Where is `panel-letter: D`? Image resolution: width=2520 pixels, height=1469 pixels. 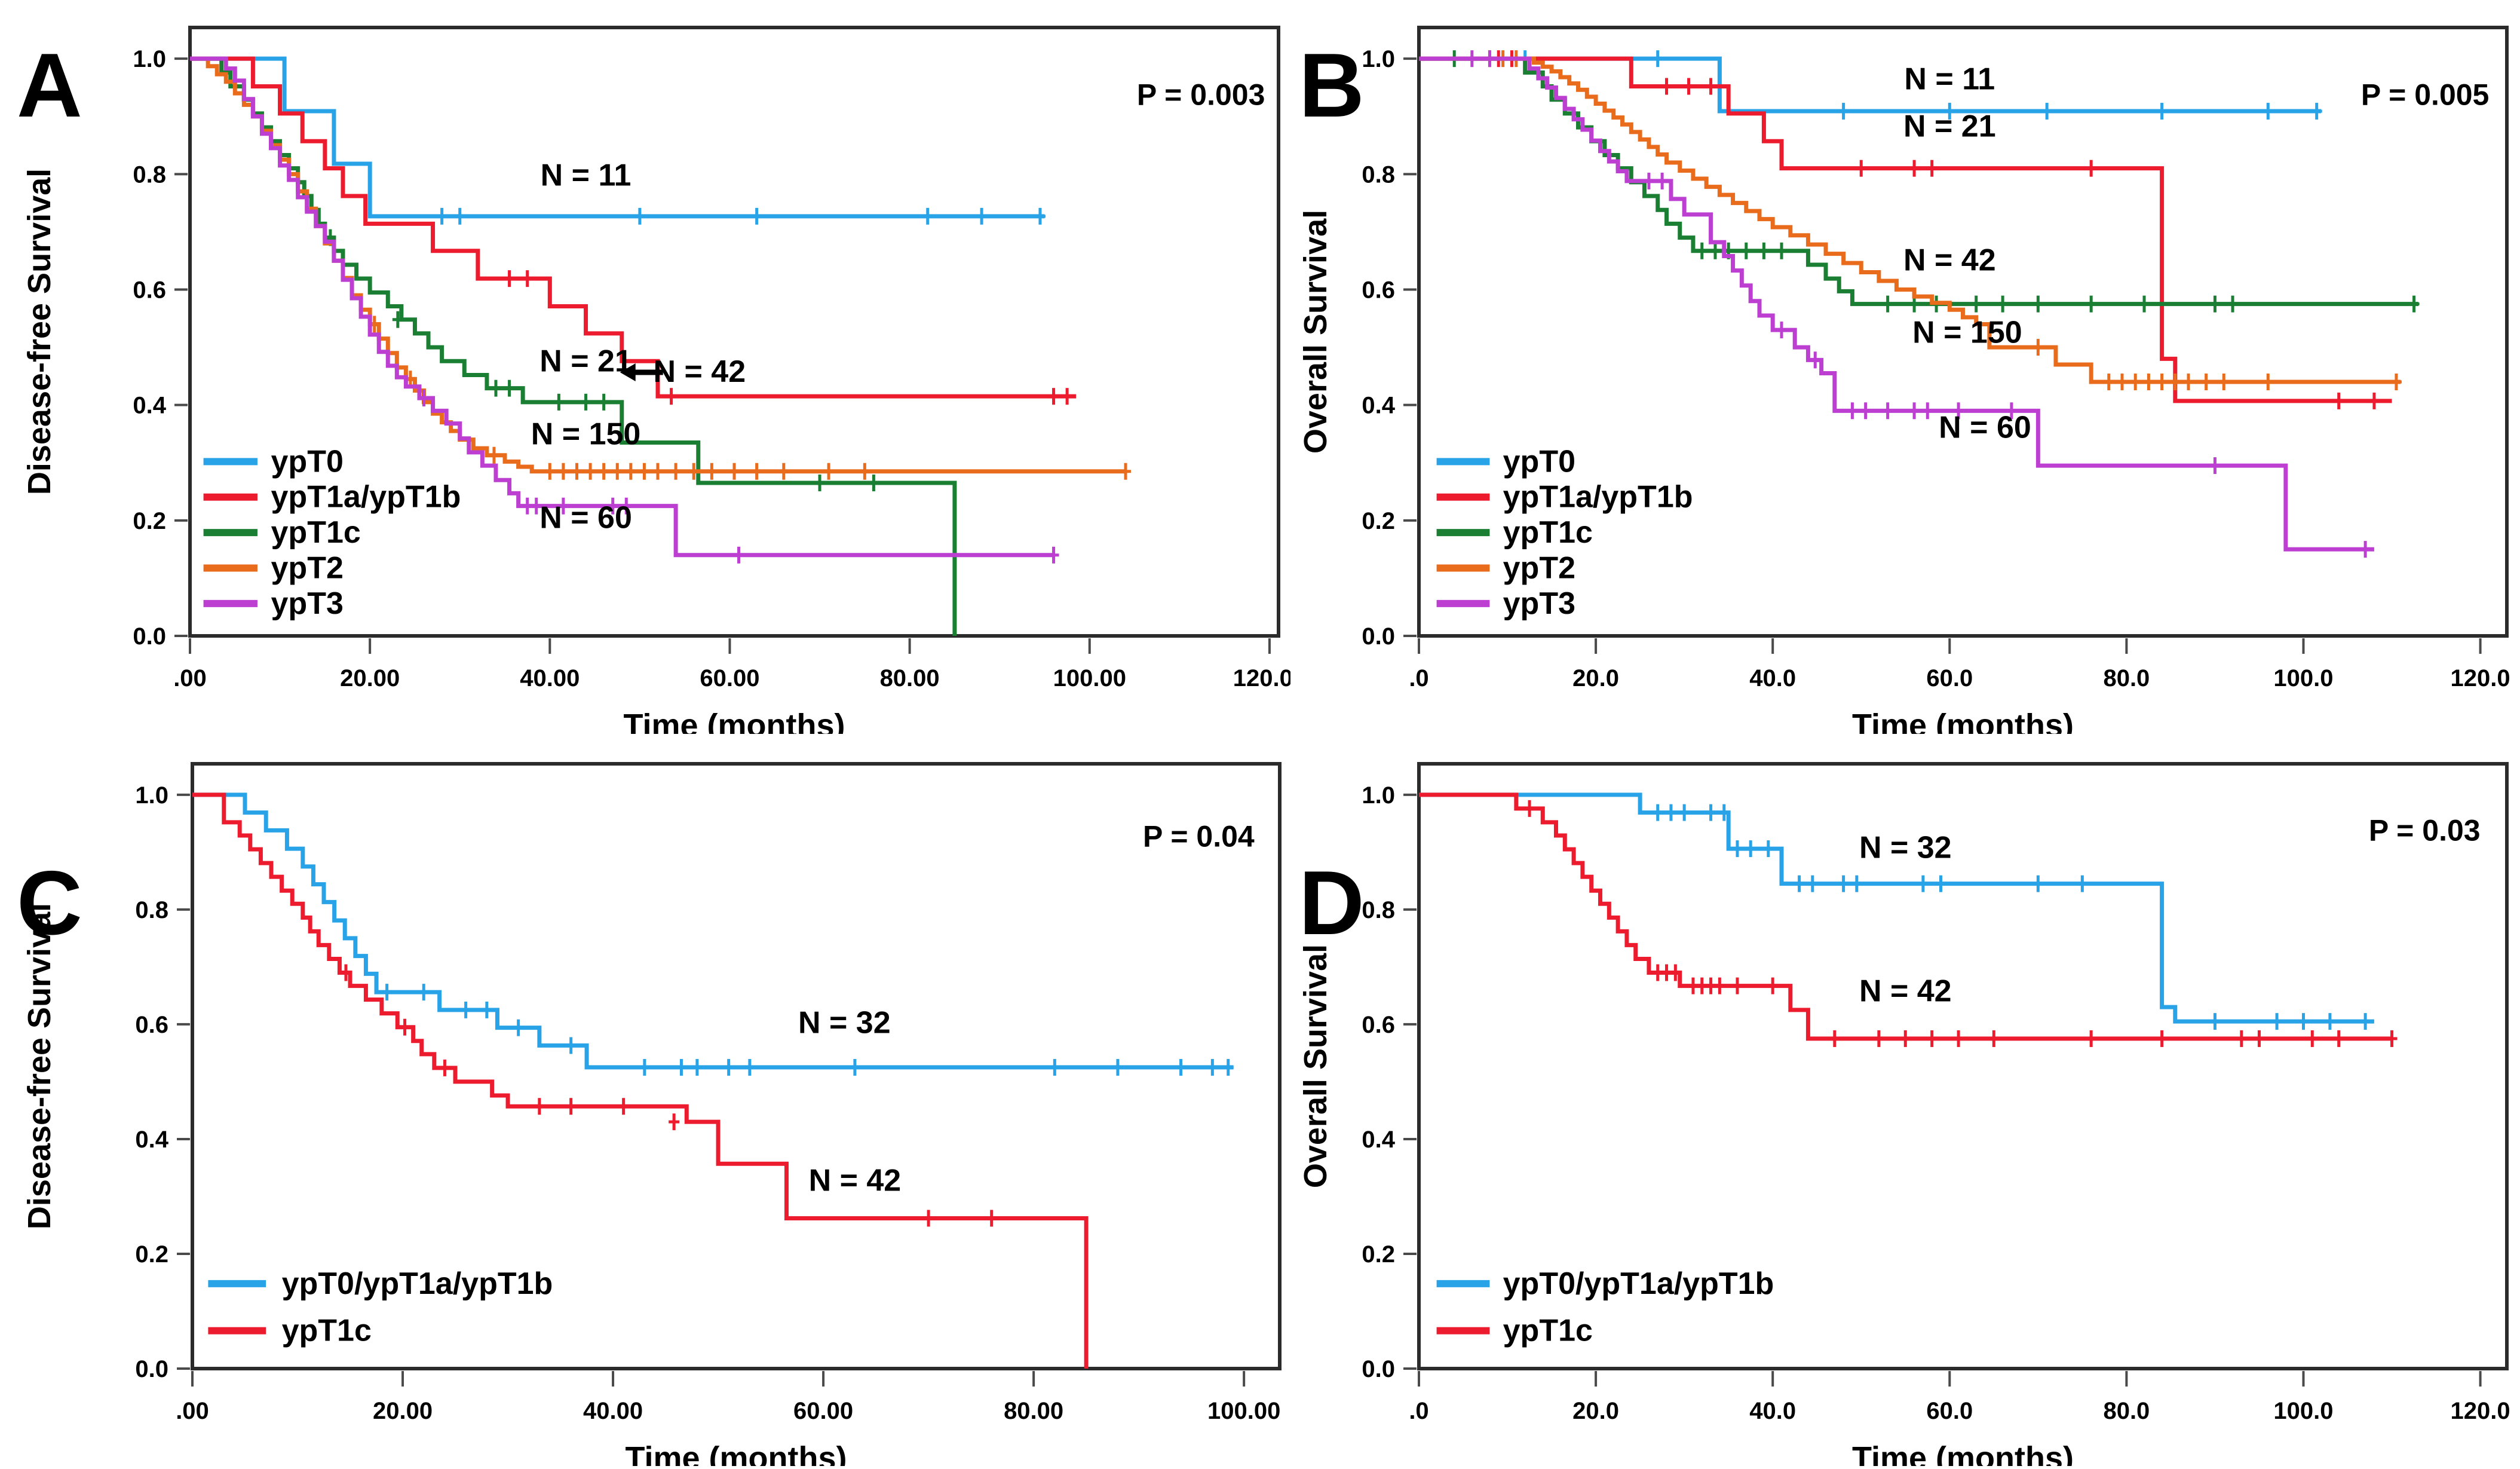 panel-letter: D is located at coordinates (1332, 903).